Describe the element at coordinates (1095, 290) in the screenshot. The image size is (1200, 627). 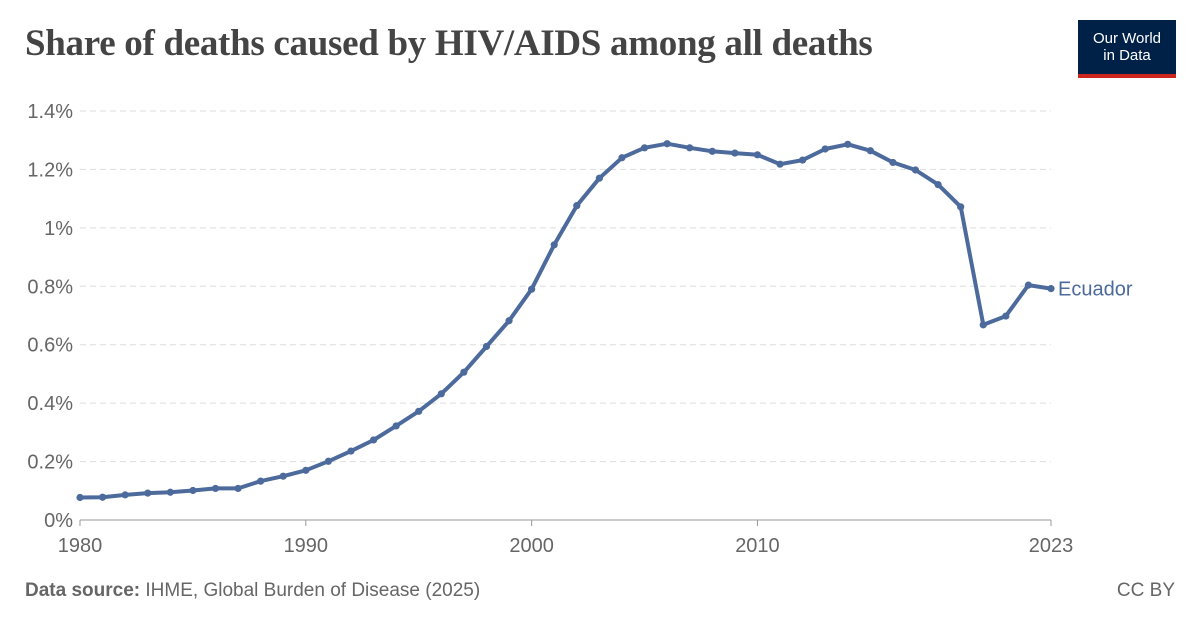
I see `series-label-ecuador: Ecuador` at that location.